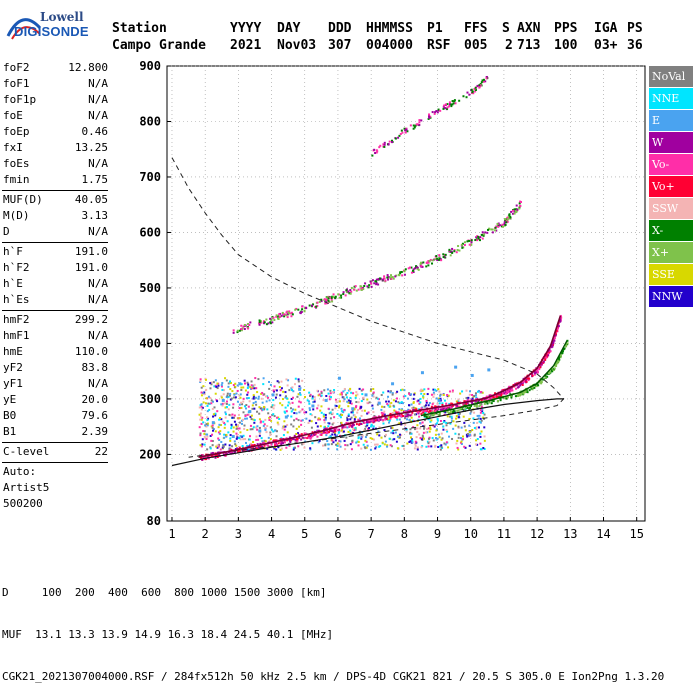 Image resolution: width=700 pixels, height=698 pixels. What do you see at coordinates (671, 230) in the screenshot?
I see `legend-item: X-` at bounding box center [671, 230].